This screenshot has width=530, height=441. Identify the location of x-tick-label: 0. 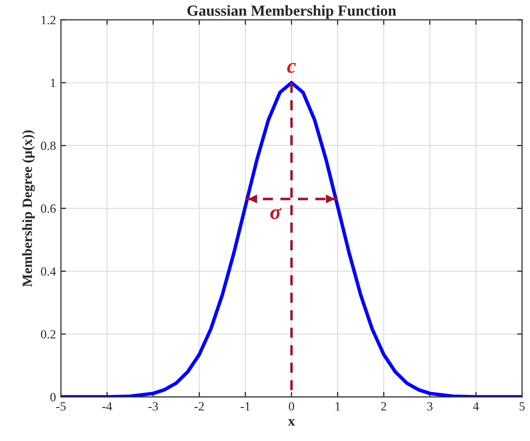
(291, 406).